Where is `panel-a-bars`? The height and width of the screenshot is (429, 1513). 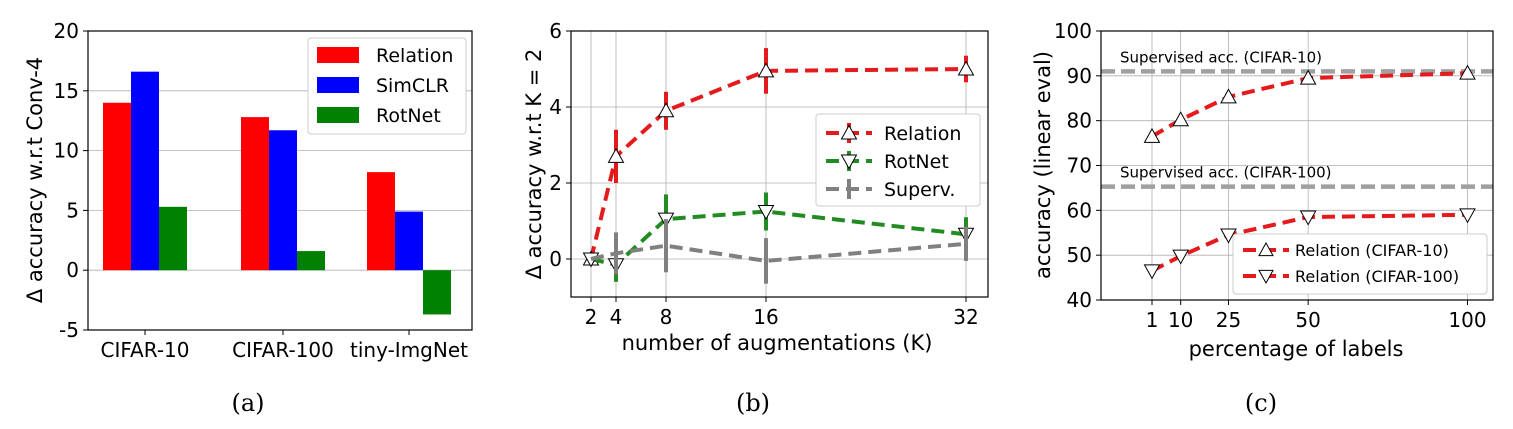
panel-a-bars is located at coordinates (277, 193).